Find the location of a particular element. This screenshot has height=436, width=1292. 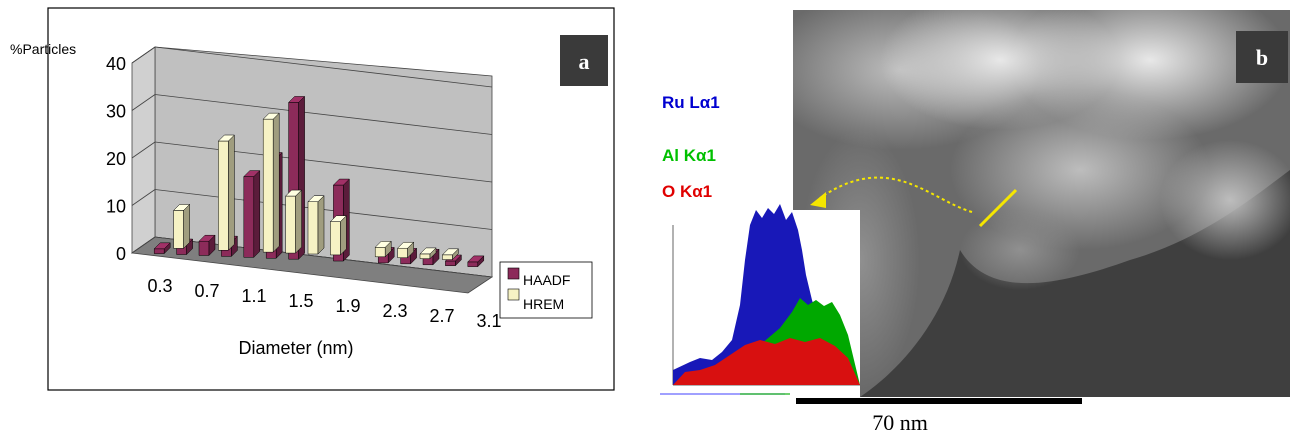

y-tick-label: 10 is located at coordinates (116, 207).